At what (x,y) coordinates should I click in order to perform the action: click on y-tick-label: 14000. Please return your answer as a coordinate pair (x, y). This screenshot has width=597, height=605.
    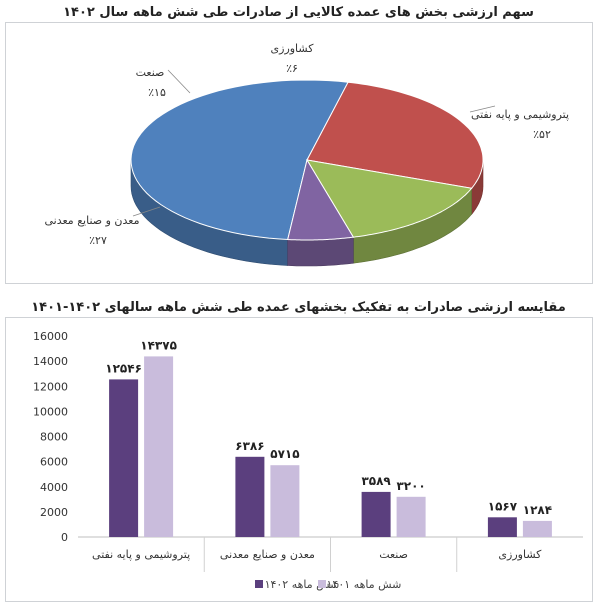
    Looking at the image, I should click on (50, 361).